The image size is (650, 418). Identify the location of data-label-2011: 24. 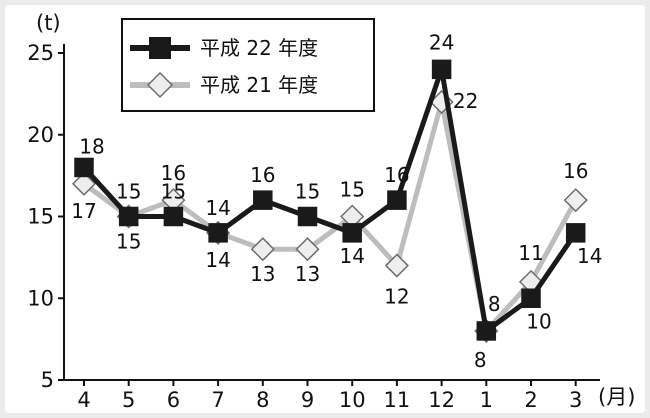
(441, 42).